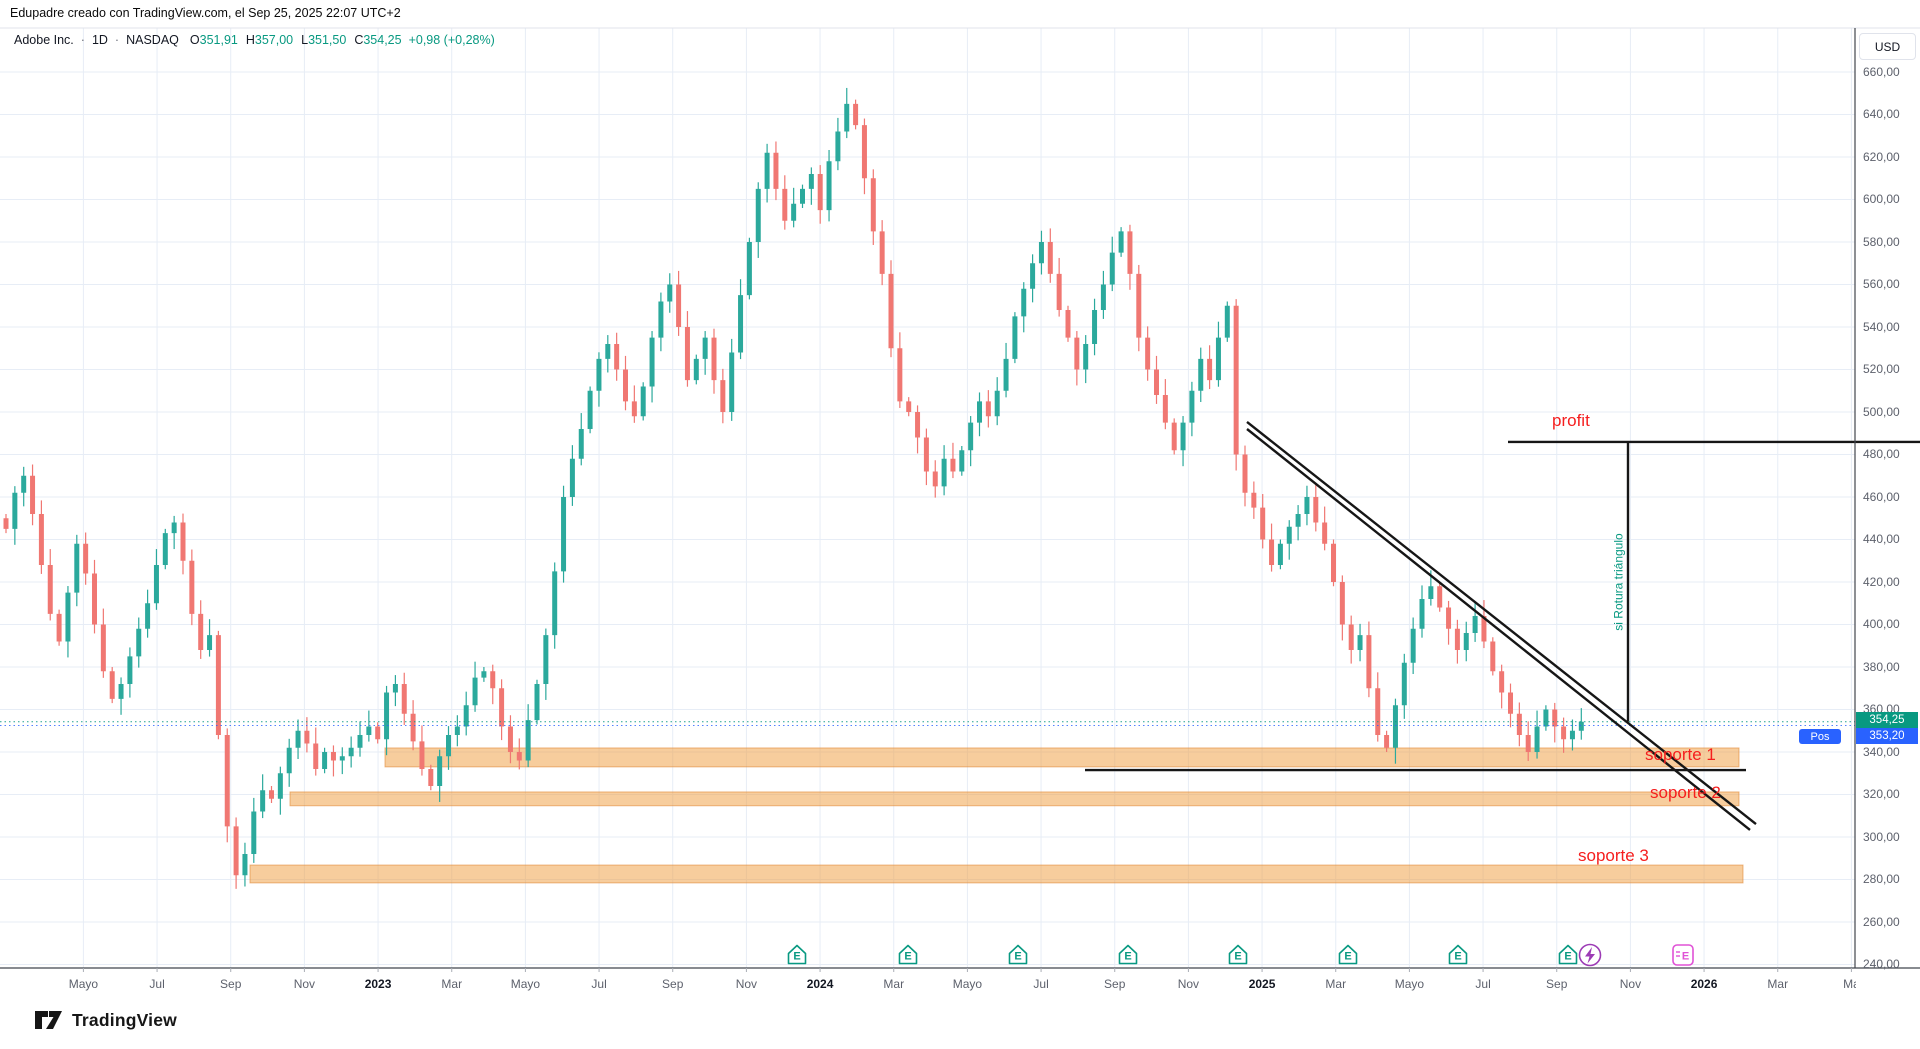 This screenshot has width=1920, height=1049. I want to click on symbol-name: Adobe Inc., so click(44, 40).